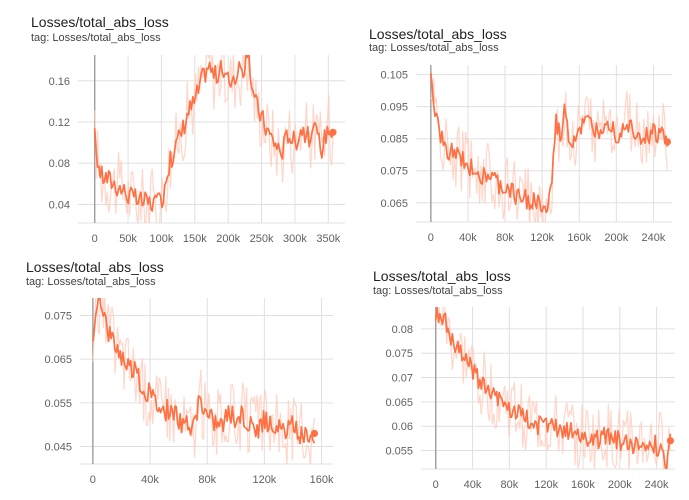 Image resolution: width=689 pixels, height=500 pixels. What do you see at coordinates (394, 108) in the screenshot?
I see `y-tick-label: 0.095` at bounding box center [394, 108].